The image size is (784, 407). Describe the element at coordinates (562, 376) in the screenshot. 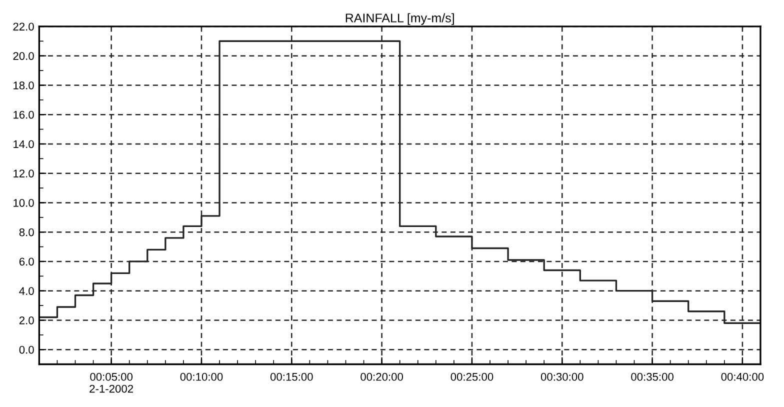

I see `x-tick-label: 00:30:00` at that location.